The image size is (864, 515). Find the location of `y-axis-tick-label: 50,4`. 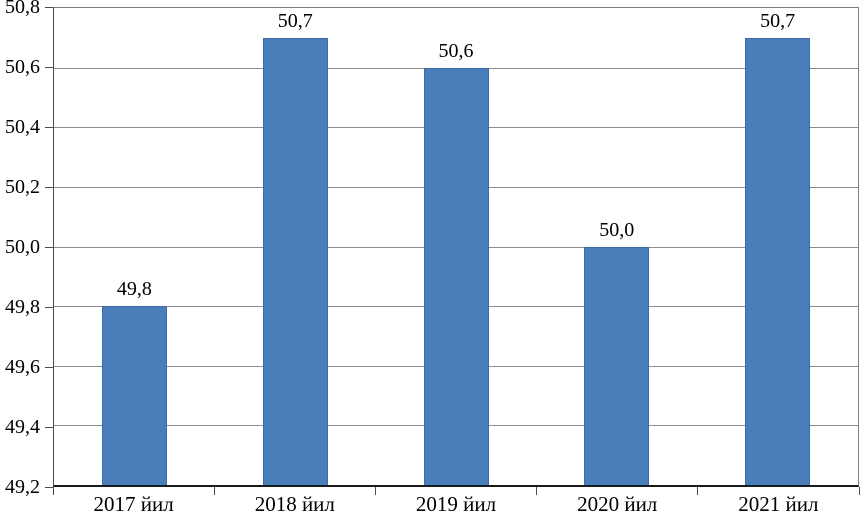

y-axis-tick-label: 50,4 is located at coordinates (22, 127).